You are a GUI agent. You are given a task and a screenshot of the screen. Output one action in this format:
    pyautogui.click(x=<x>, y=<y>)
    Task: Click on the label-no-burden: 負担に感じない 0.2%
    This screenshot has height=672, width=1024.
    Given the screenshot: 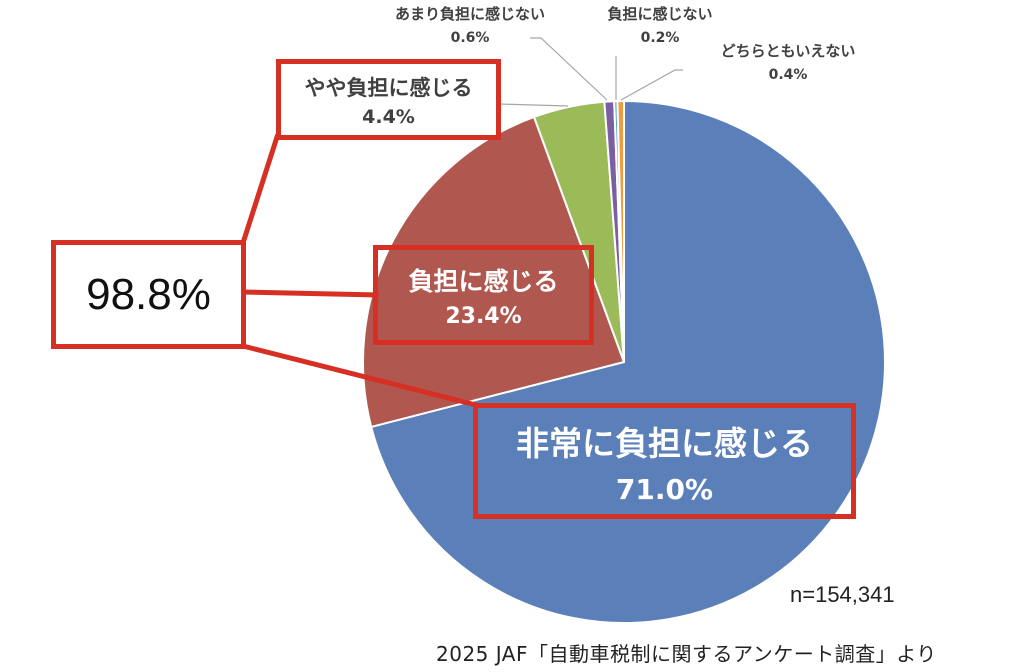 What is the action you would take?
    pyautogui.click(x=660, y=26)
    